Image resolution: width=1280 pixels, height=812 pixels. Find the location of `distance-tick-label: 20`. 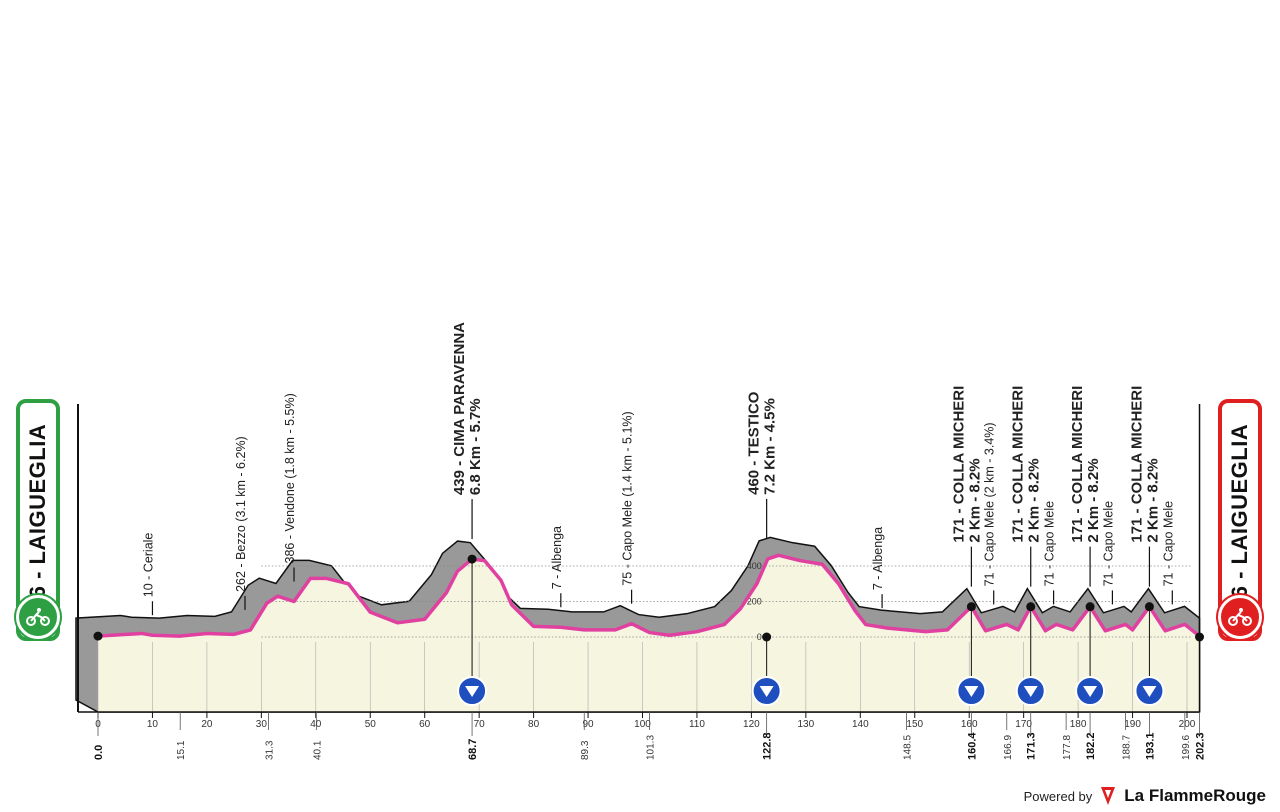

distance-tick-label: 20 is located at coordinates (207, 724).